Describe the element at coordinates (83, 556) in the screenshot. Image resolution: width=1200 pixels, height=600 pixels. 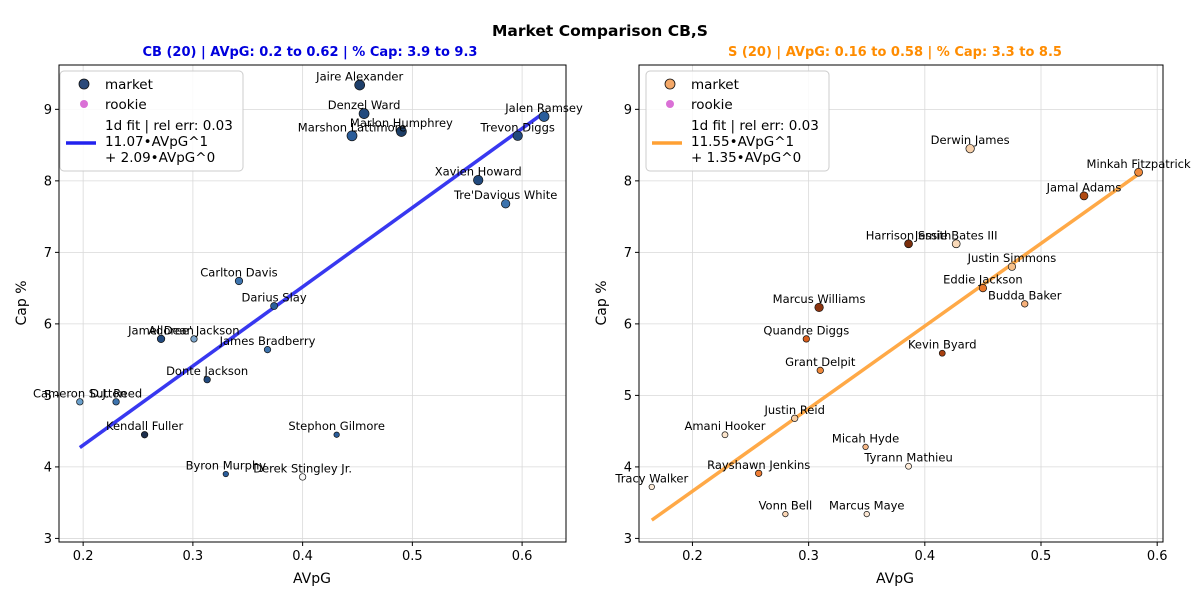
I see `cb-x-tick-label: 0.2` at that location.